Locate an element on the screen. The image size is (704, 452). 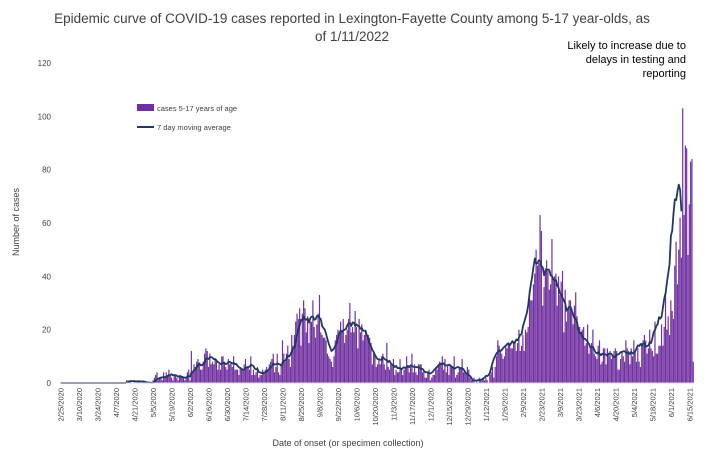
x-tick-label: 7/14/2020 is located at coordinates (246, 404).